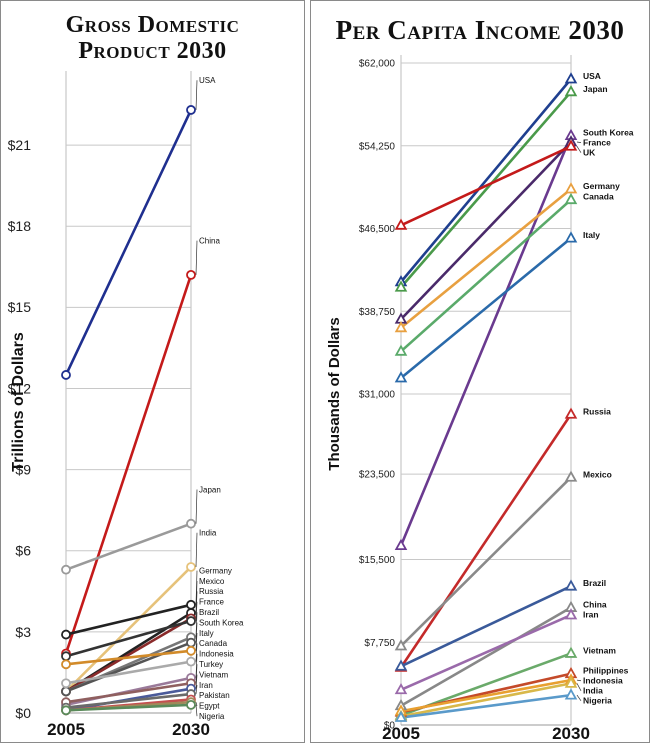  I want to click on gdp-series-label-brazil: Brazil, so click(209, 612).